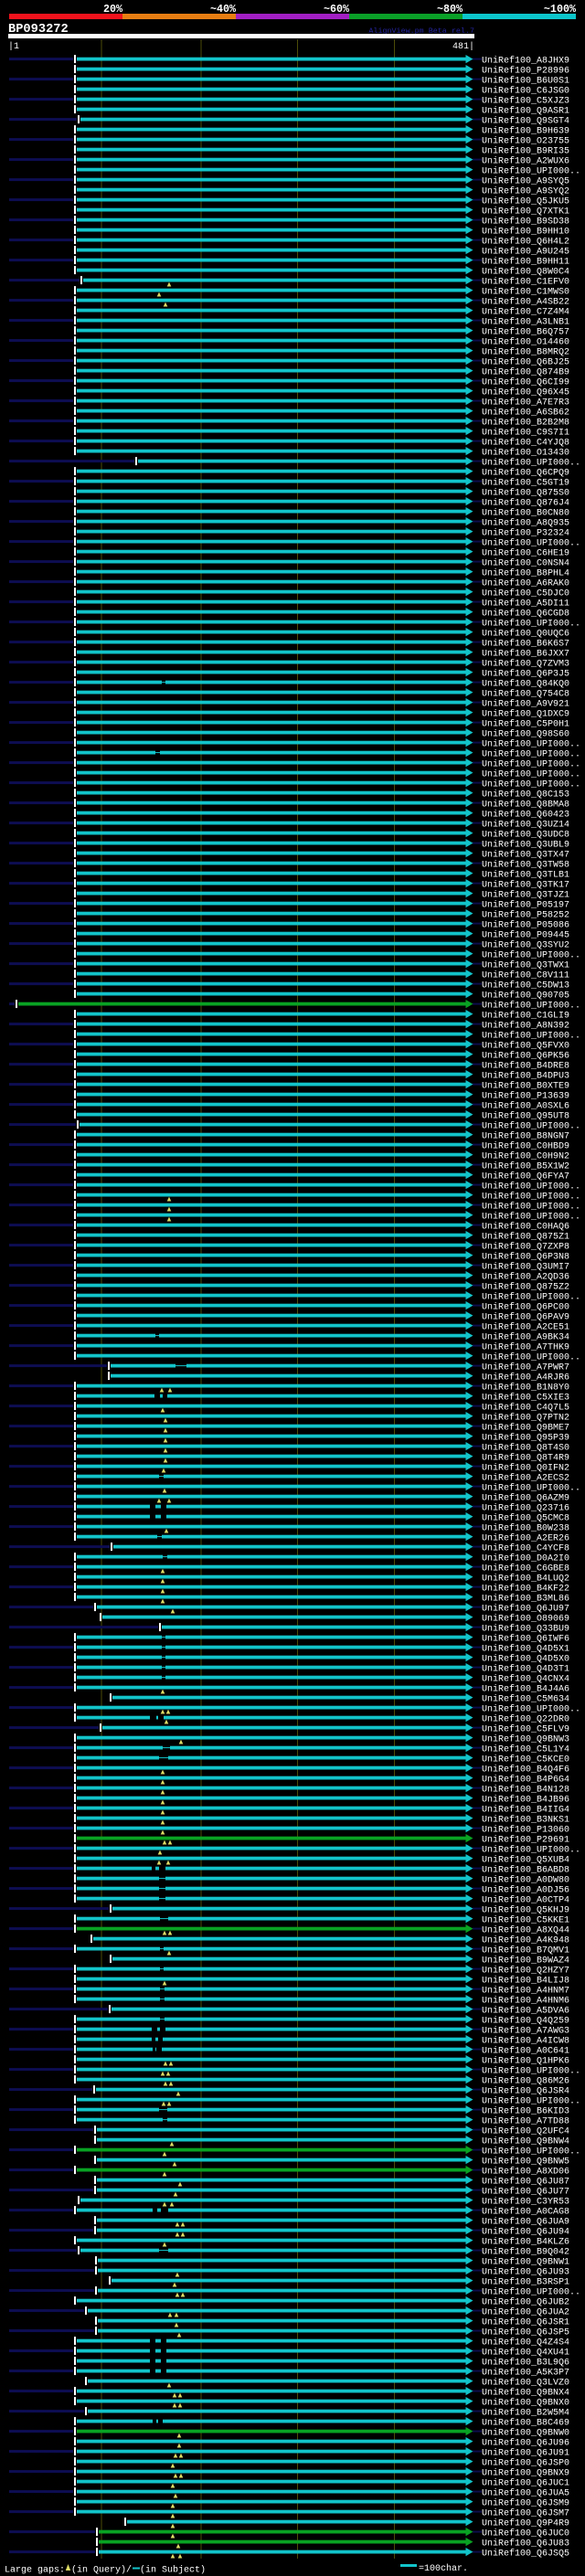 The height and width of the screenshot is (2576, 585). What do you see at coordinates (525, 341) in the screenshot?
I see `svg-text: UniRef100_O14460` at bounding box center [525, 341].